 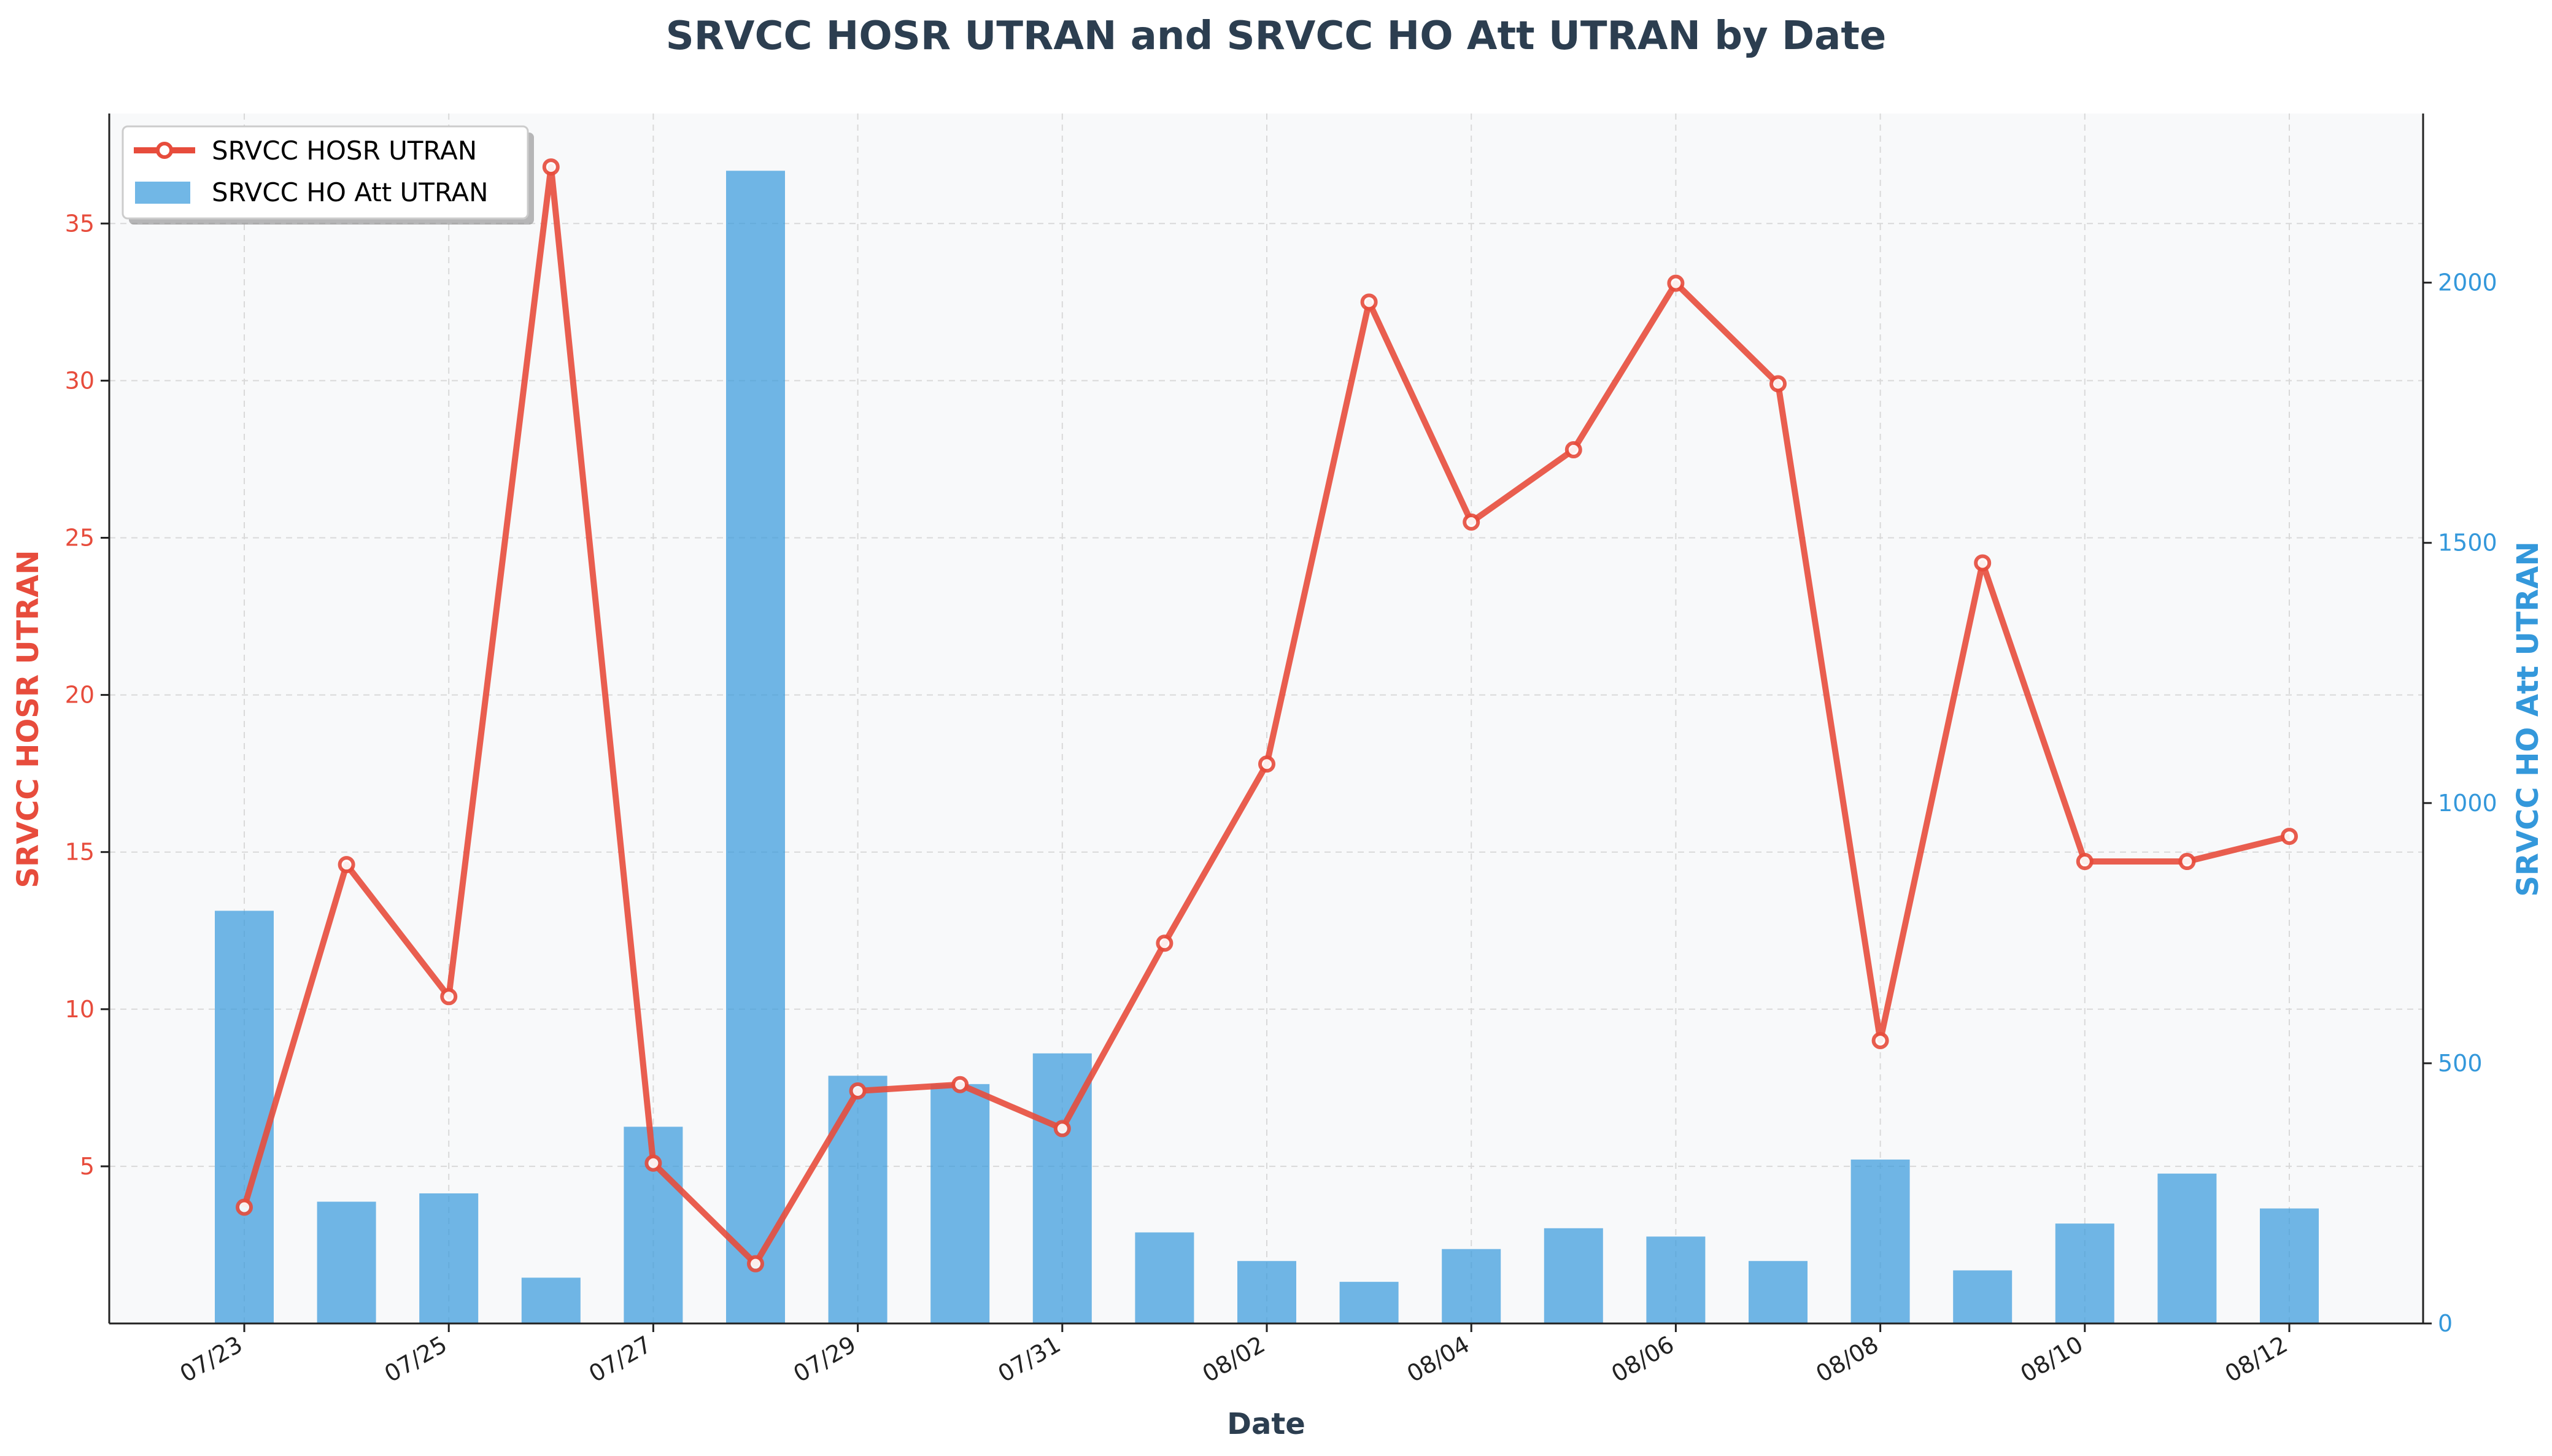 I want to click on y-left-tick-label: 25, so click(x=80, y=537).